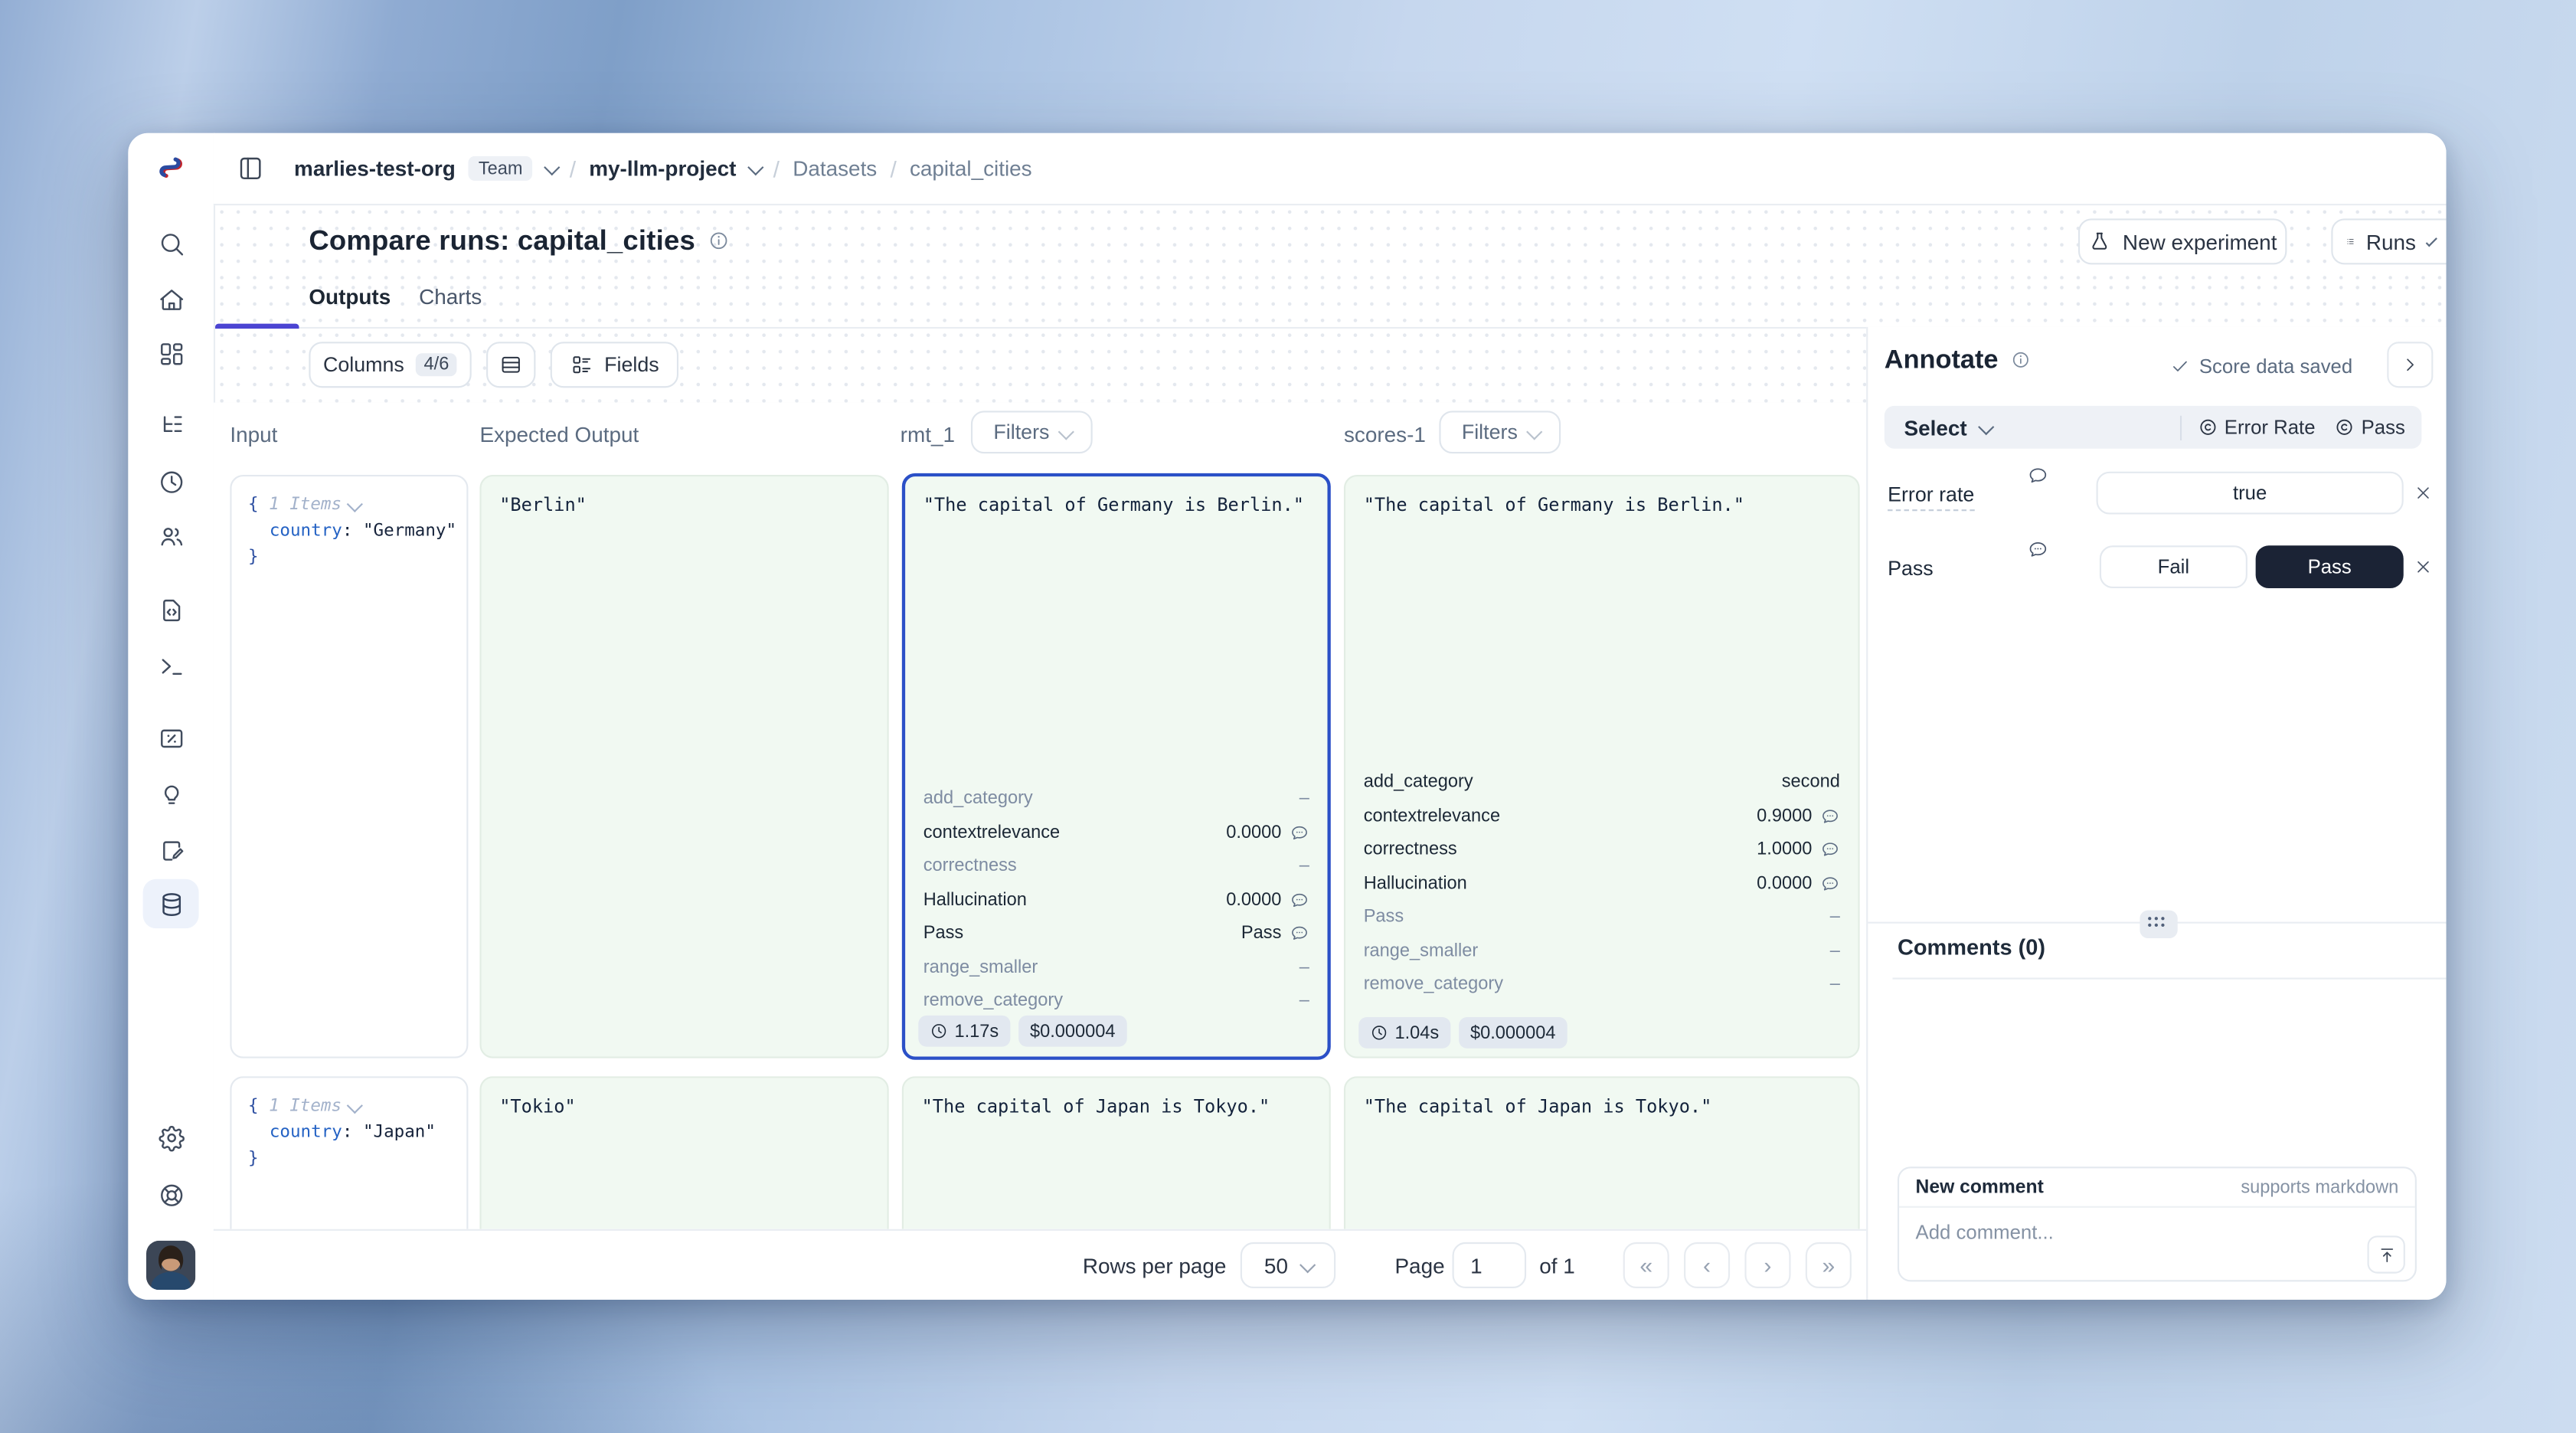 The image size is (2576, 1433). Describe the element at coordinates (375, 168) in the screenshot. I see `breadcrumb-org: marlies-test-org` at that location.